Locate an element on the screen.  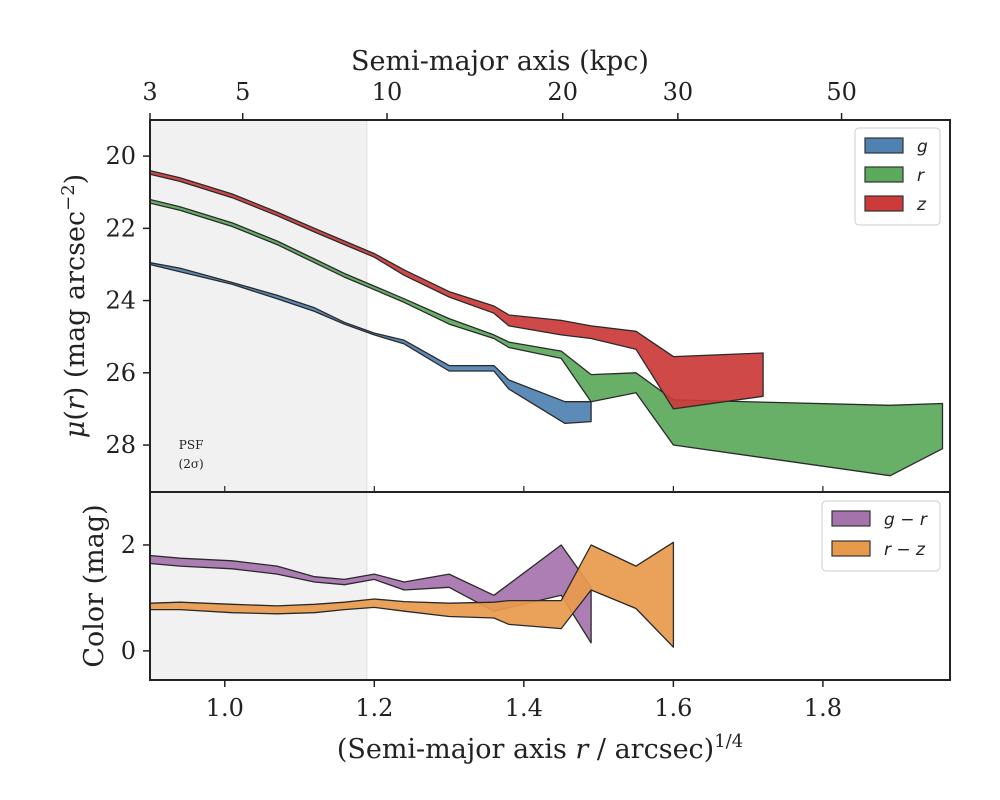
color-legend: g − r r − z is located at coordinates (881, 536).